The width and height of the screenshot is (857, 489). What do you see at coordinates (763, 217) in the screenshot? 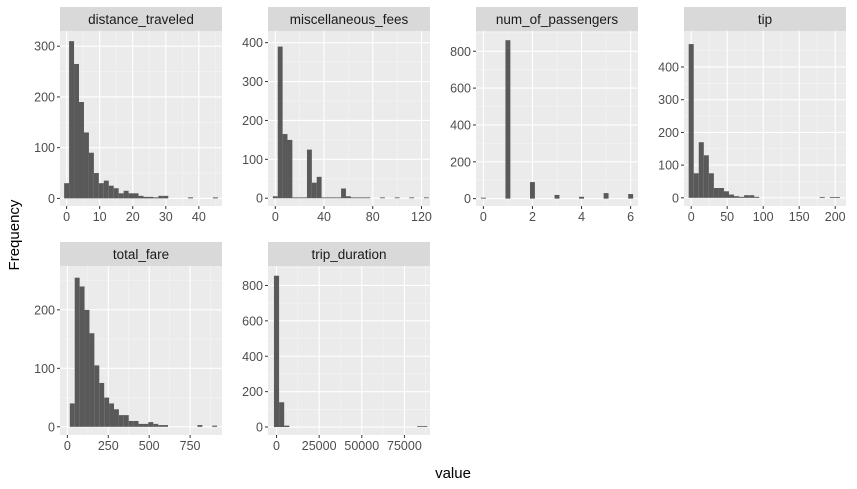
I see `x-tick-label: 100` at bounding box center [763, 217].